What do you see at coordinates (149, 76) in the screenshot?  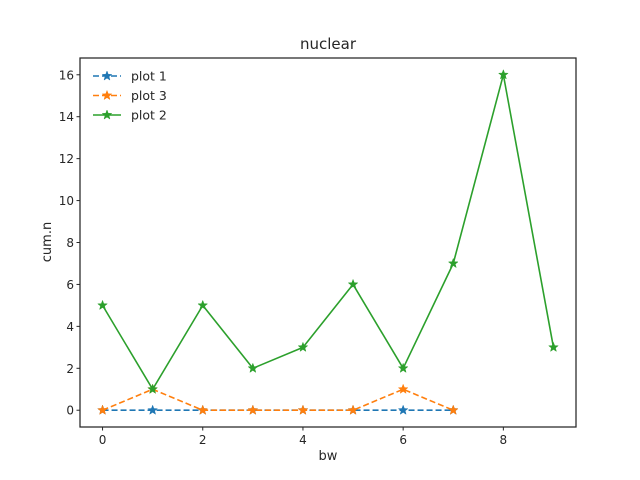 I see `legend-label: plot 1` at bounding box center [149, 76].